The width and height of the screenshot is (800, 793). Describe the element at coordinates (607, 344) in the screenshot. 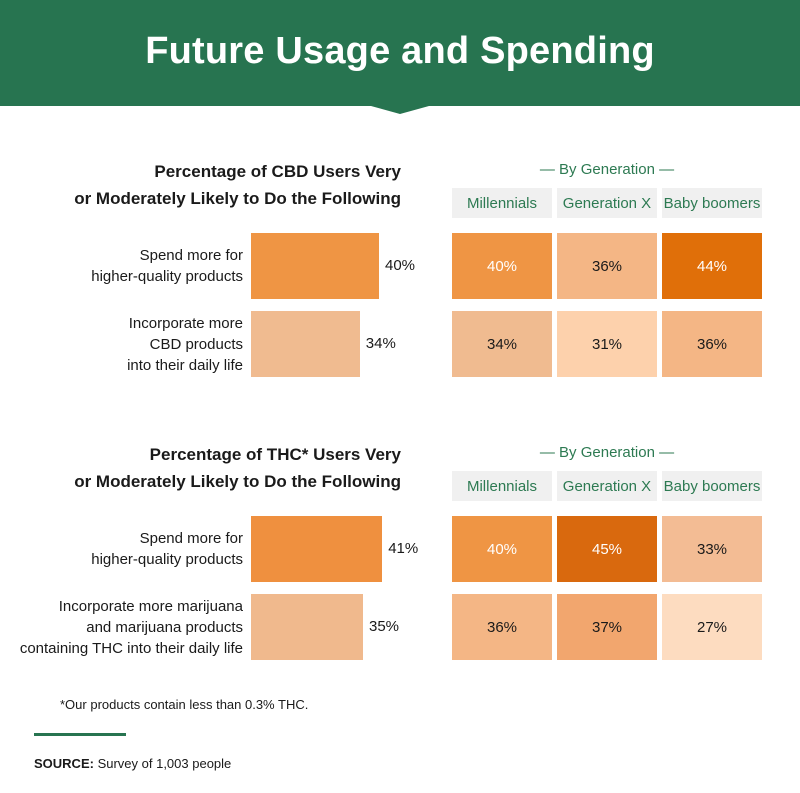

I see `heatmap-cell: 31%` at that location.